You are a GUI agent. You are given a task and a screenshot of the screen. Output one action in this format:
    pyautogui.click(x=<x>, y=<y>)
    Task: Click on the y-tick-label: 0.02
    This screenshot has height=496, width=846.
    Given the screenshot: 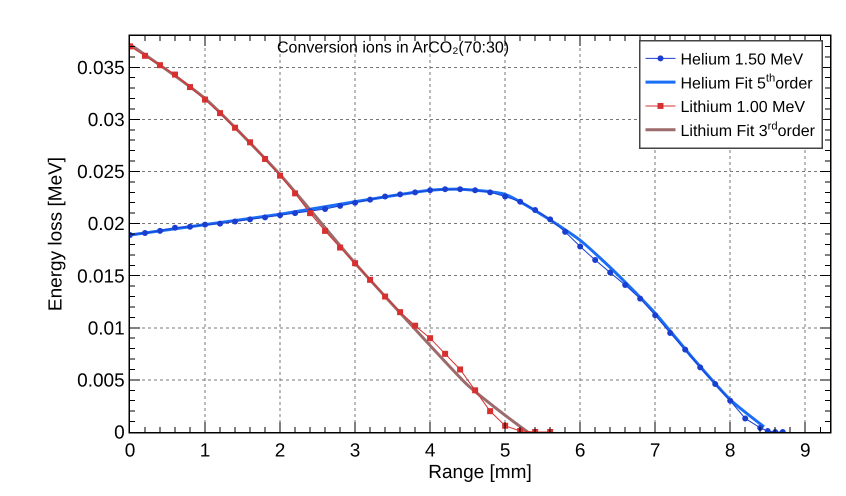 What is the action you would take?
    pyautogui.click(x=106, y=225)
    